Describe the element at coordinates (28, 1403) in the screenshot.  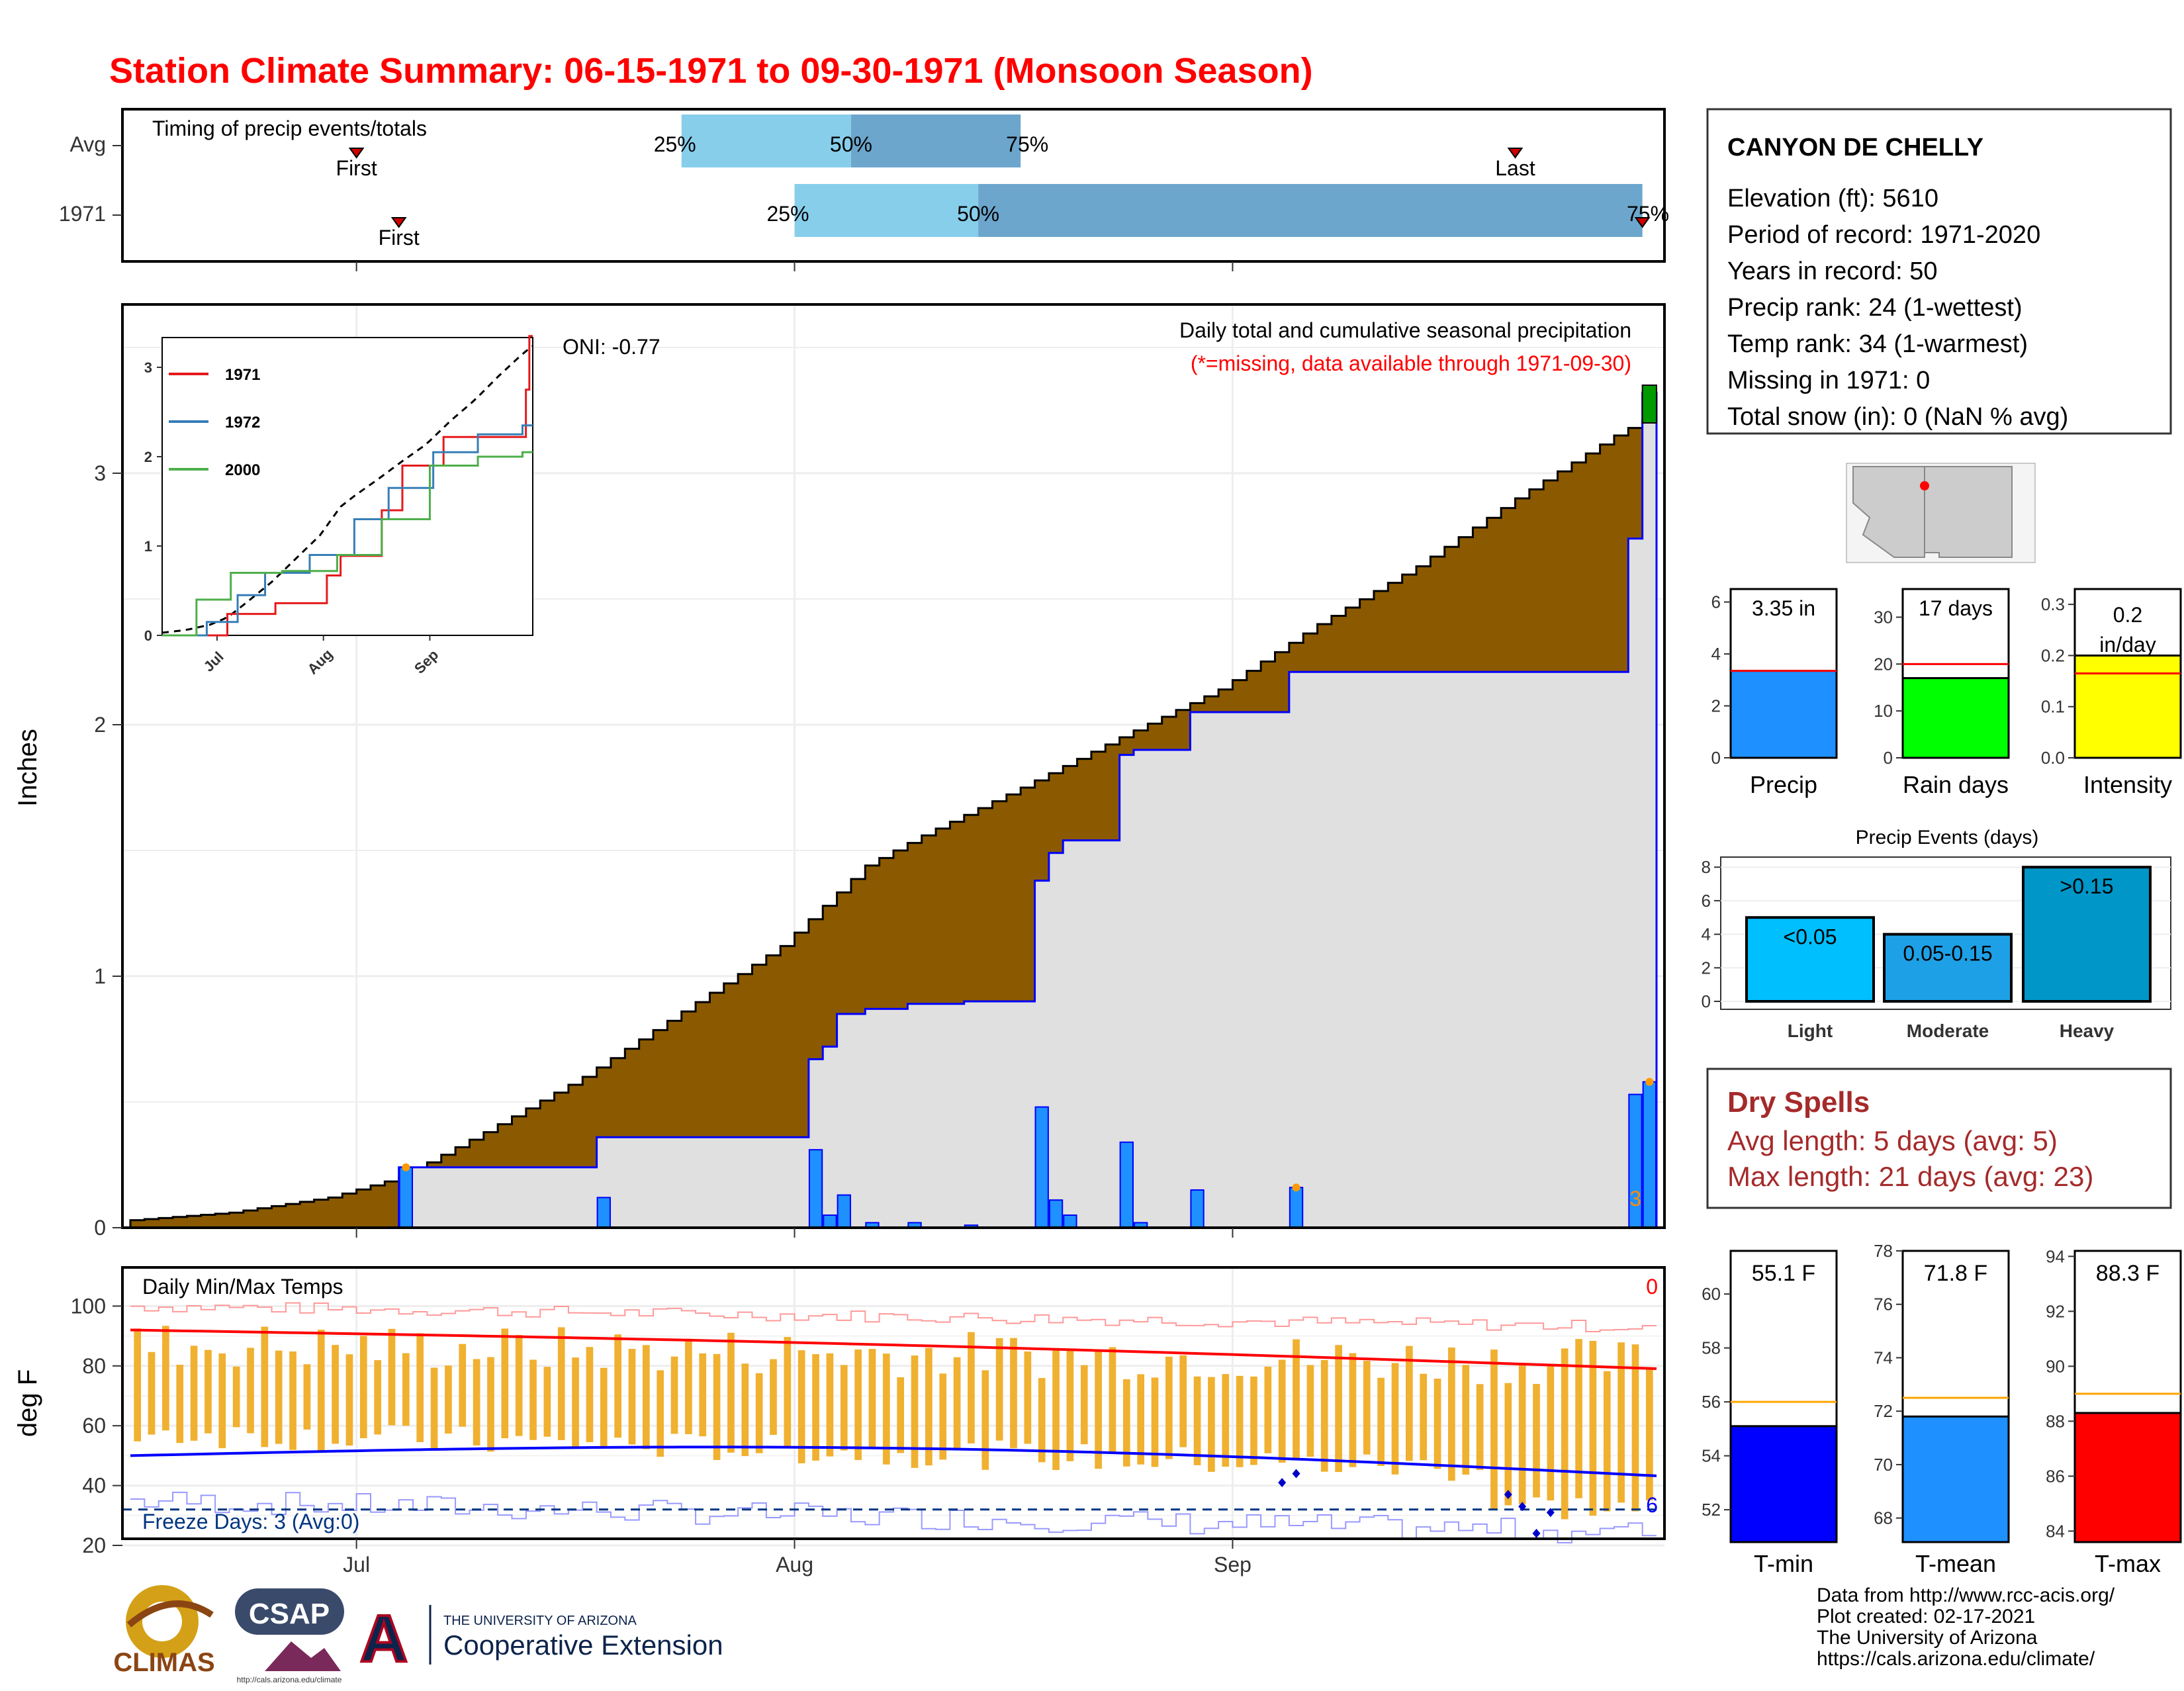
I see `temp-y-axis-label: deg F` at that location.